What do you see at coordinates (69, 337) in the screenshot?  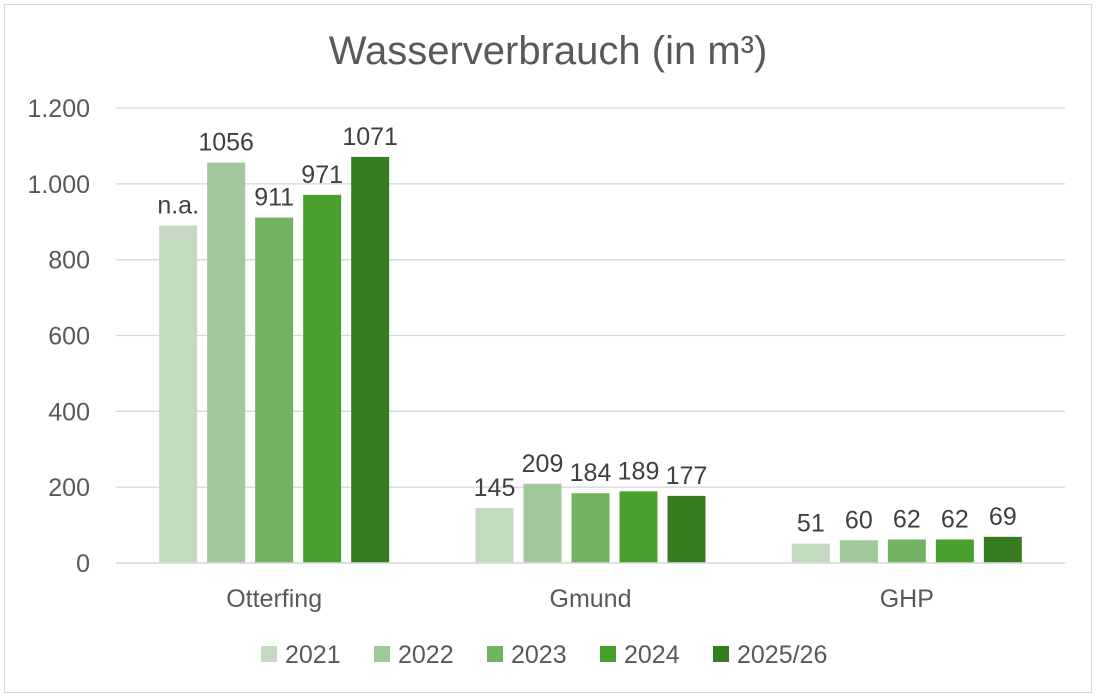 I see `y-tick-label: 600` at bounding box center [69, 337].